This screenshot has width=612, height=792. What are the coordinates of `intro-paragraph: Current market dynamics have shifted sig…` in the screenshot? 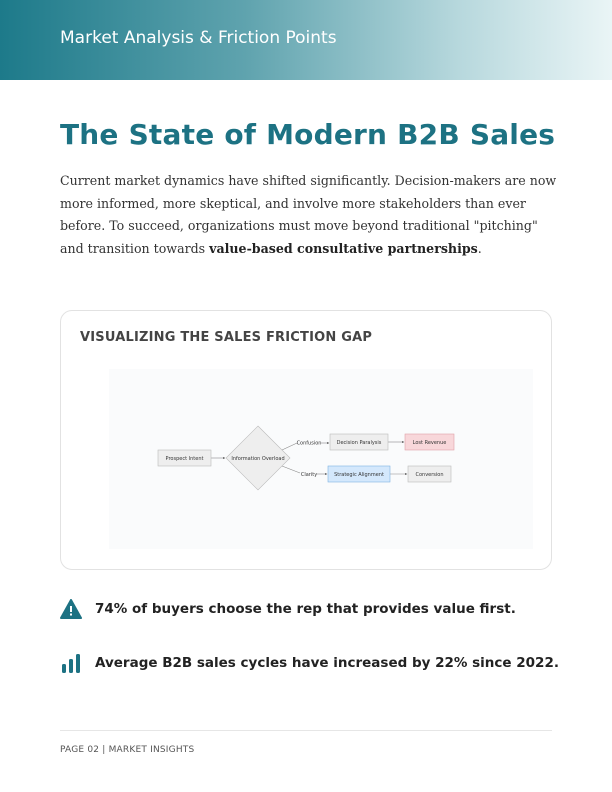 It's located at (310, 215).